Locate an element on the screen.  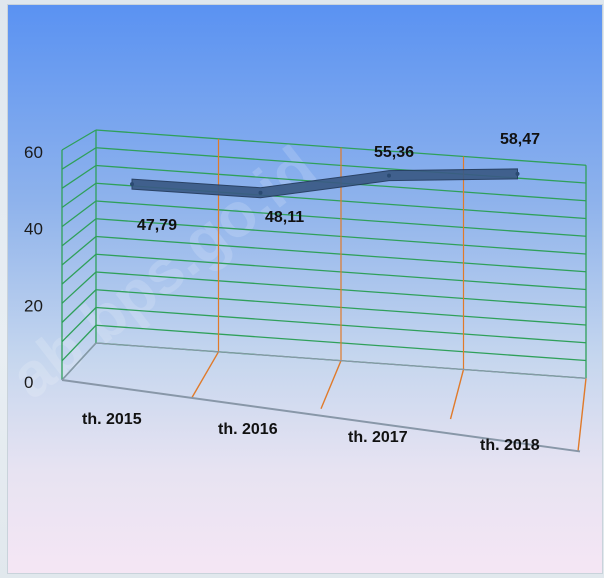
data-label: 48,11 is located at coordinates (284, 217).